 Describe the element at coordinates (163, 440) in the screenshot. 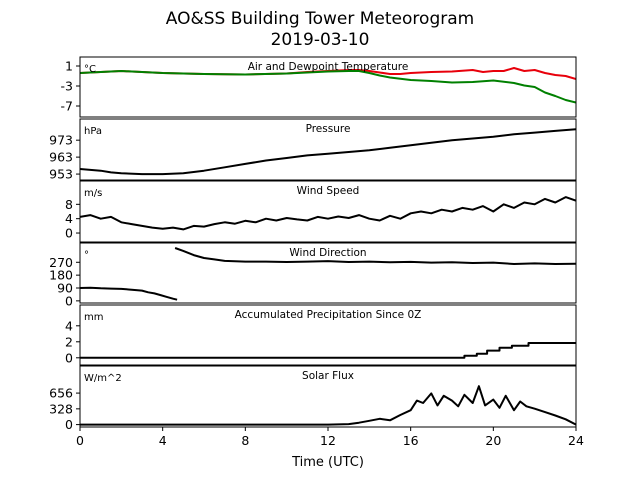

I see `x-tick-label: 4` at that location.